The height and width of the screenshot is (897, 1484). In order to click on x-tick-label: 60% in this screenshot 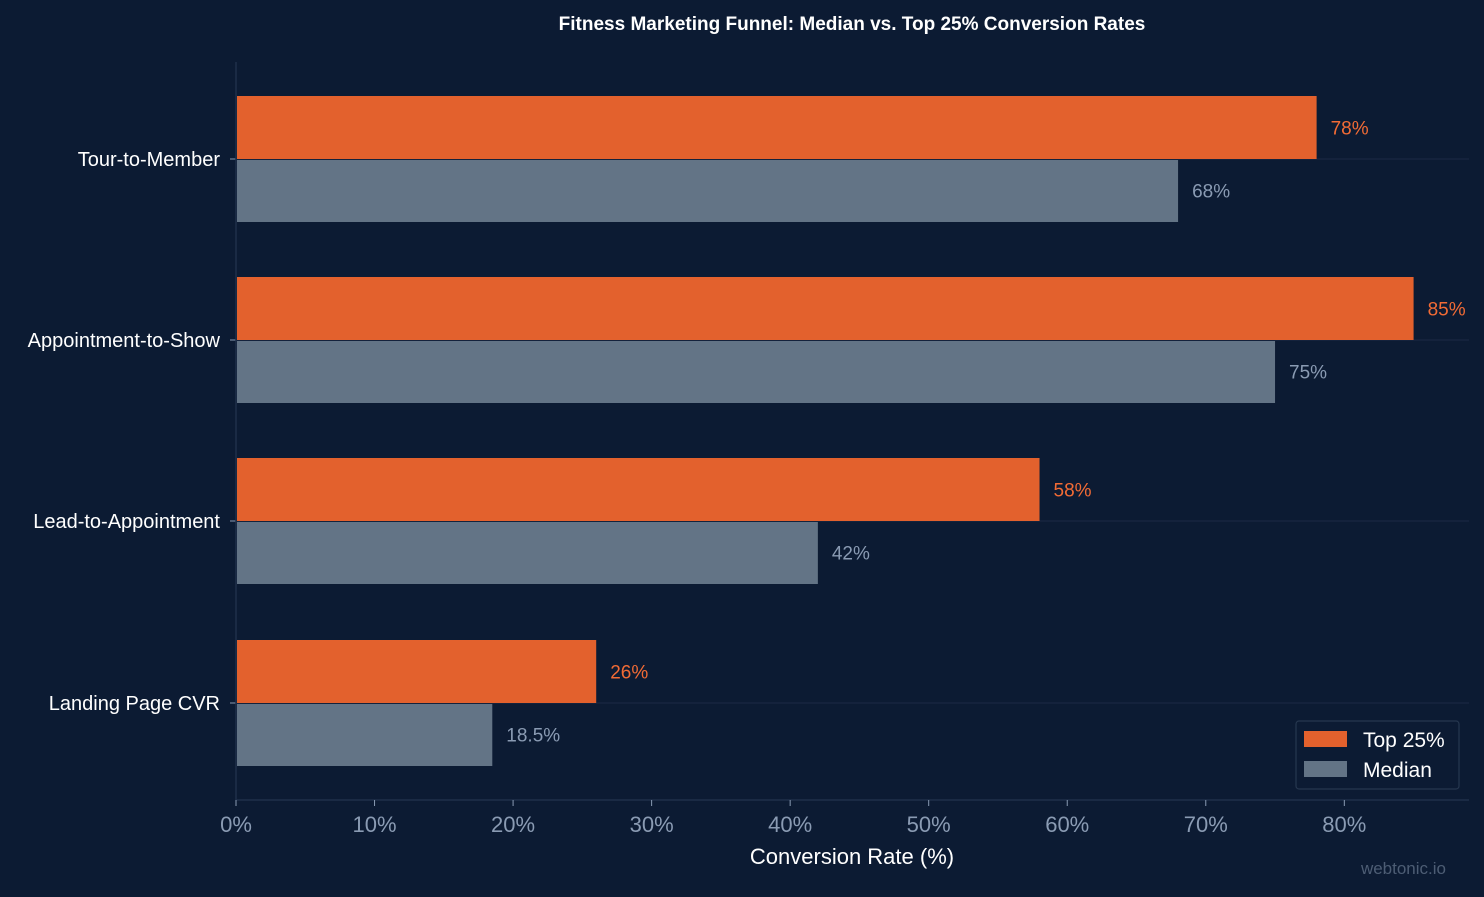, I will do `click(1067, 824)`.